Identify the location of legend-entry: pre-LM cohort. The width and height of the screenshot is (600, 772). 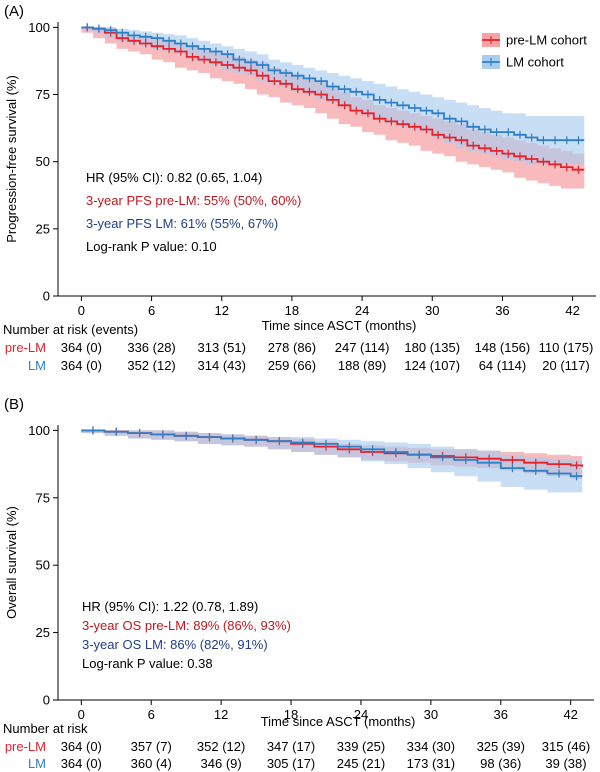
(546, 40).